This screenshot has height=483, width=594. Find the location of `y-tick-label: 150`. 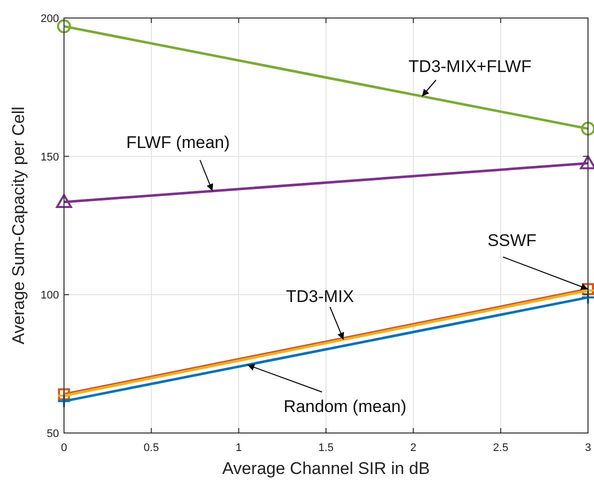

y-tick-label: 150 is located at coordinates (49, 157).